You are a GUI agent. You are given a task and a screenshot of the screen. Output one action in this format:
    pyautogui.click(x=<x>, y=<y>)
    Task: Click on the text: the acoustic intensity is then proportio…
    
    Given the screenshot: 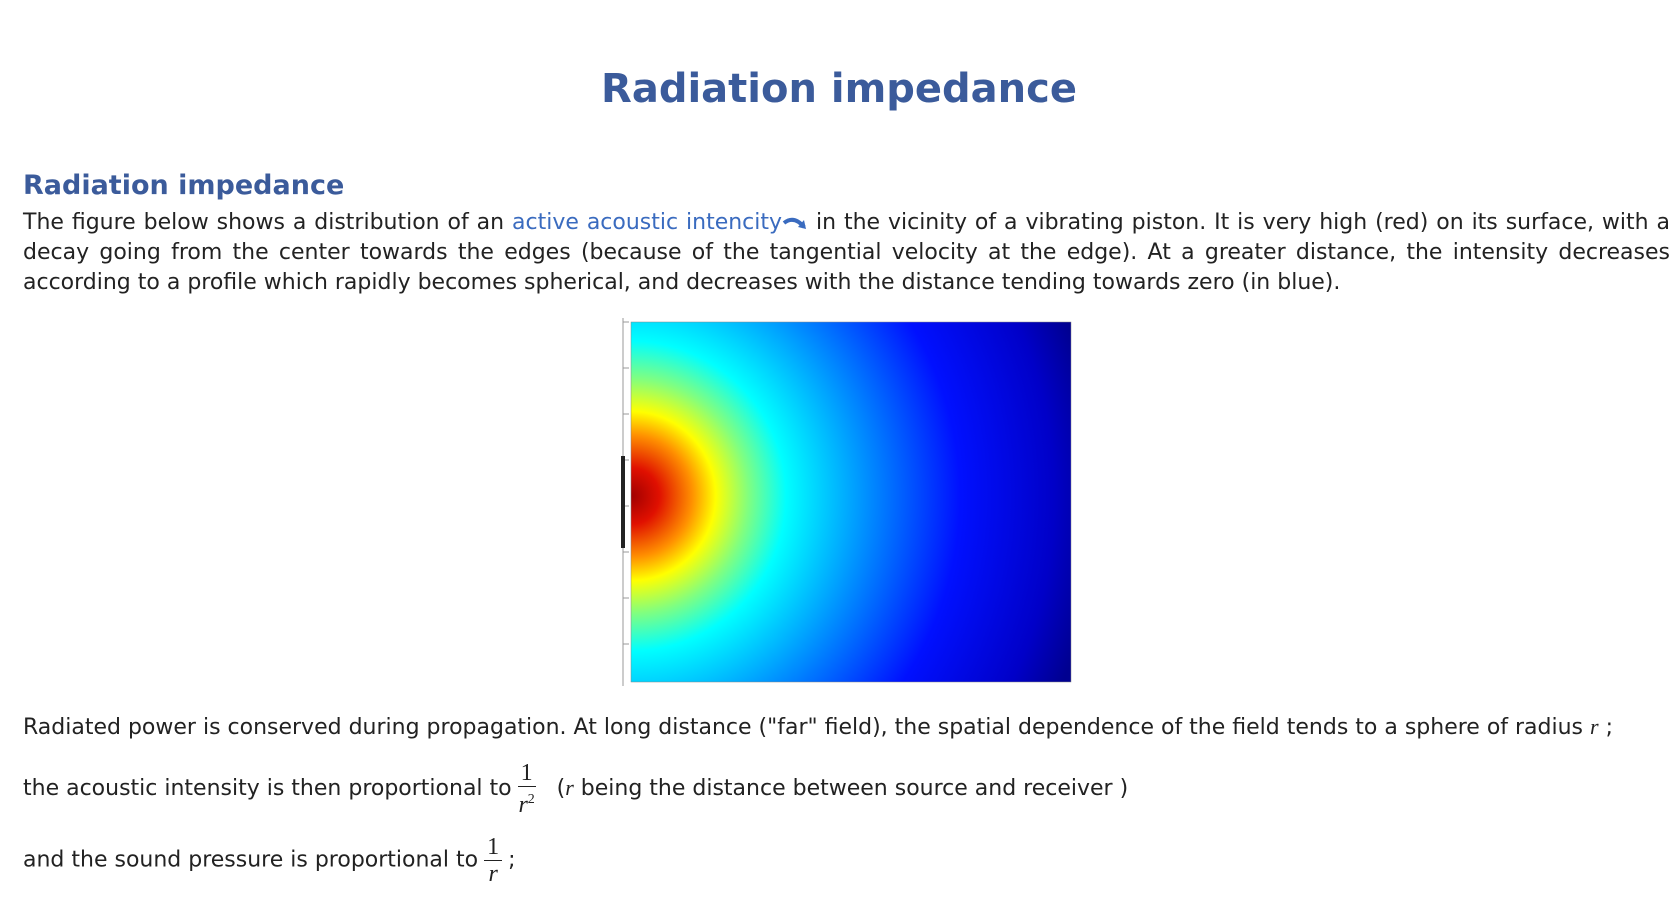 What is the action you would take?
    pyautogui.click(x=267, y=788)
    